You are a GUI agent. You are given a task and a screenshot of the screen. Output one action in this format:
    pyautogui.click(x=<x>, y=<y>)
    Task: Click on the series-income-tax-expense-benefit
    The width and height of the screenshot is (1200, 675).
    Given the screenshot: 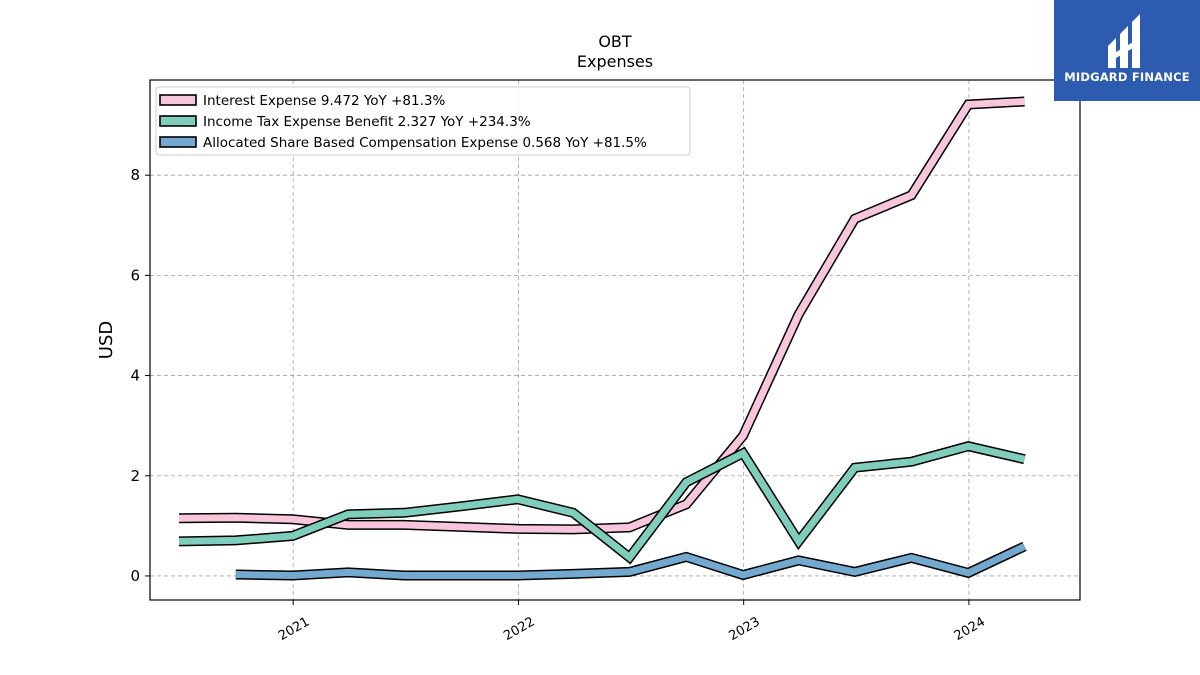 What is the action you would take?
    pyautogui.click(x=602, y=503)
    